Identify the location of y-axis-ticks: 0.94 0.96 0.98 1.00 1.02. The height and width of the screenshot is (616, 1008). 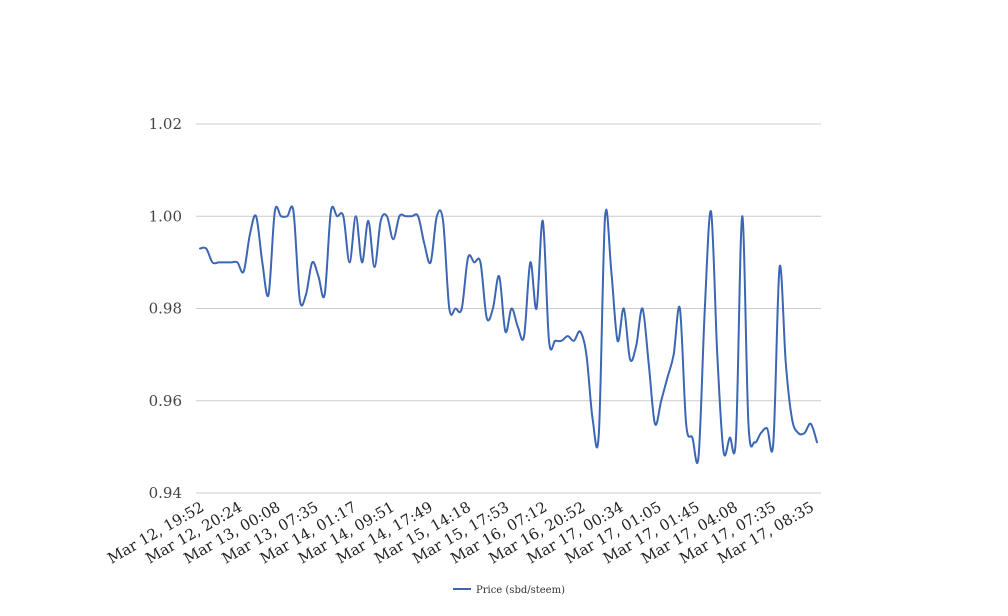
(165, 308).